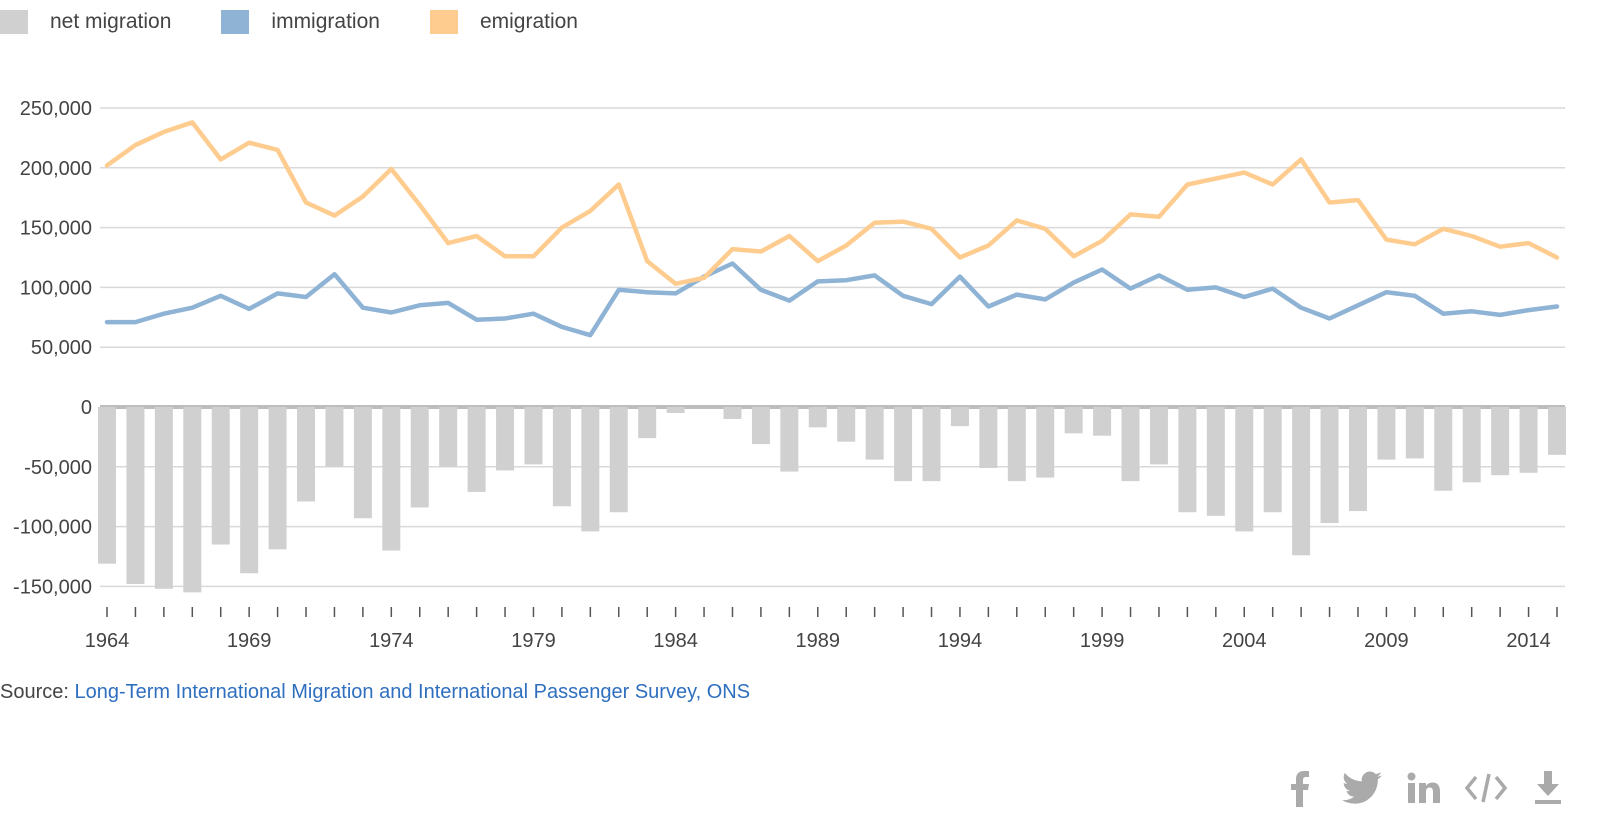 The width and height of the screenshot is (1600, 824). I want to click on legend-item-net-migration: net migration, so click(85, 22).